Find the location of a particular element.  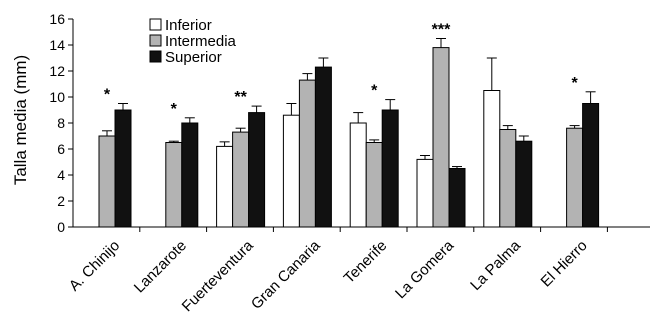

significance-label: ** is located at coordinates (240, 97).